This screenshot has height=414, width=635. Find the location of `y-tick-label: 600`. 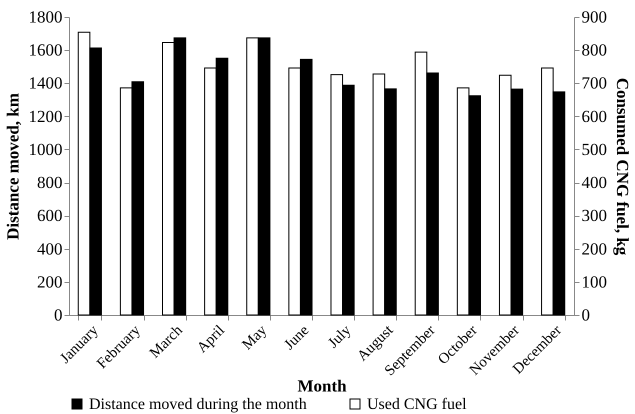

y-tick-label: 600 is located at coordinates (49, 216).